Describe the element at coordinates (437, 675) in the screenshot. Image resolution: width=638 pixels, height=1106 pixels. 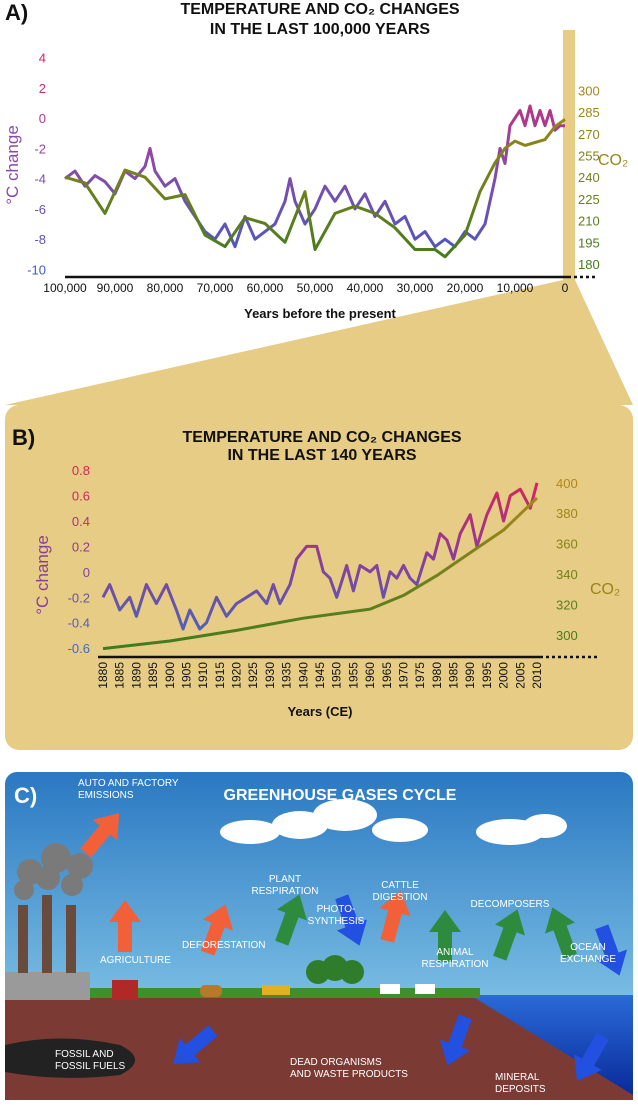
I see `x-tick-label: 1980` at that location.